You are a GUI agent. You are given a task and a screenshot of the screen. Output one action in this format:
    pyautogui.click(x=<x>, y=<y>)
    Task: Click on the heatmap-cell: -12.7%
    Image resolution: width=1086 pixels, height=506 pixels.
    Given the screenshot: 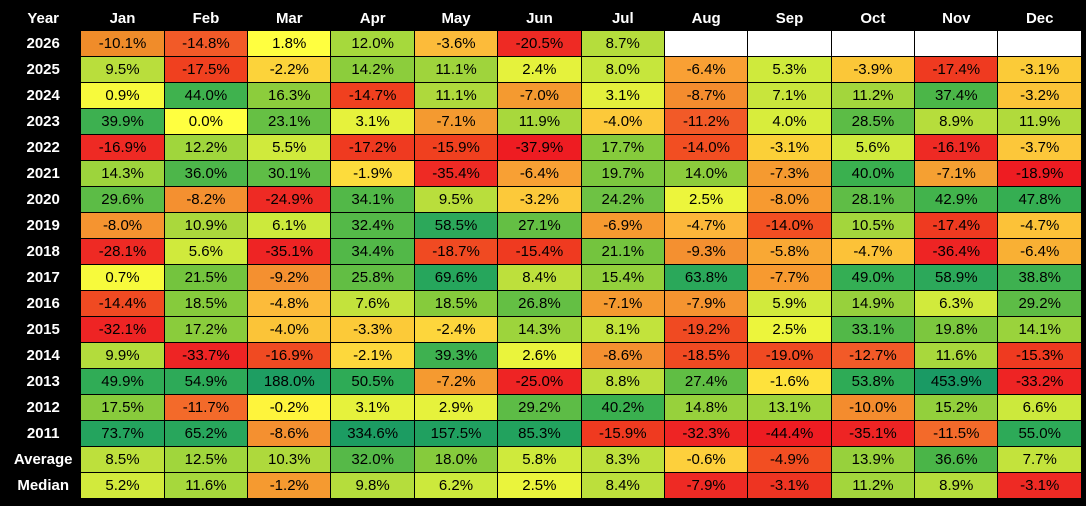 What is the action you would take?
    pyautogui.click(x=873, y=355)
    